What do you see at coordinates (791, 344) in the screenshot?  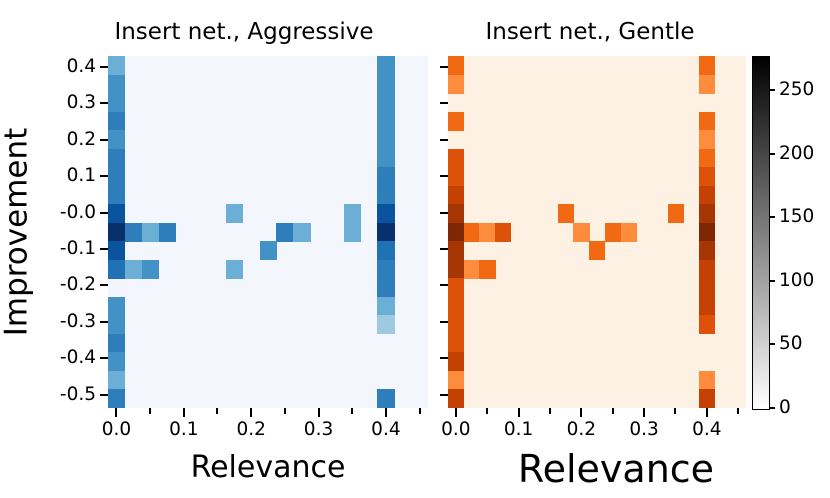 I see `colorbar-tick-label: 50` at bounding box center [791, 344].